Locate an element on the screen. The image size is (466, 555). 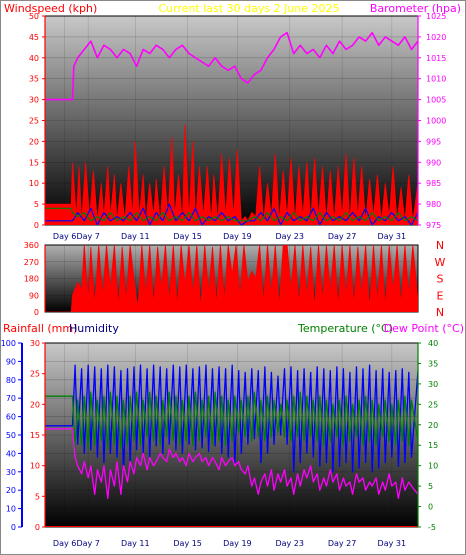
wind-tick-label: 10 is located at coordinates (34, 183).